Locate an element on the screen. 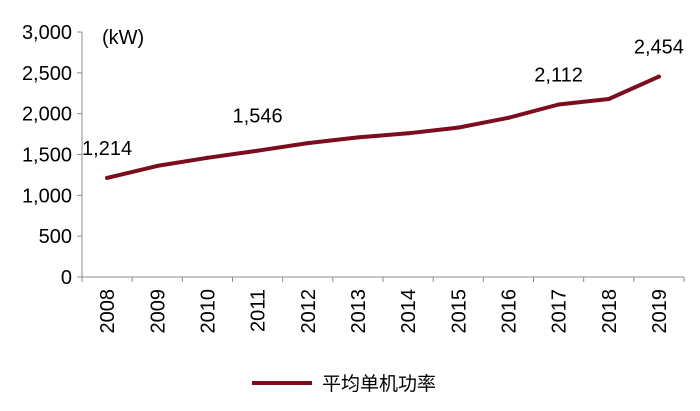 The image size is (700, 411). data-label: 2,454 is located at coordinates (659, 48).